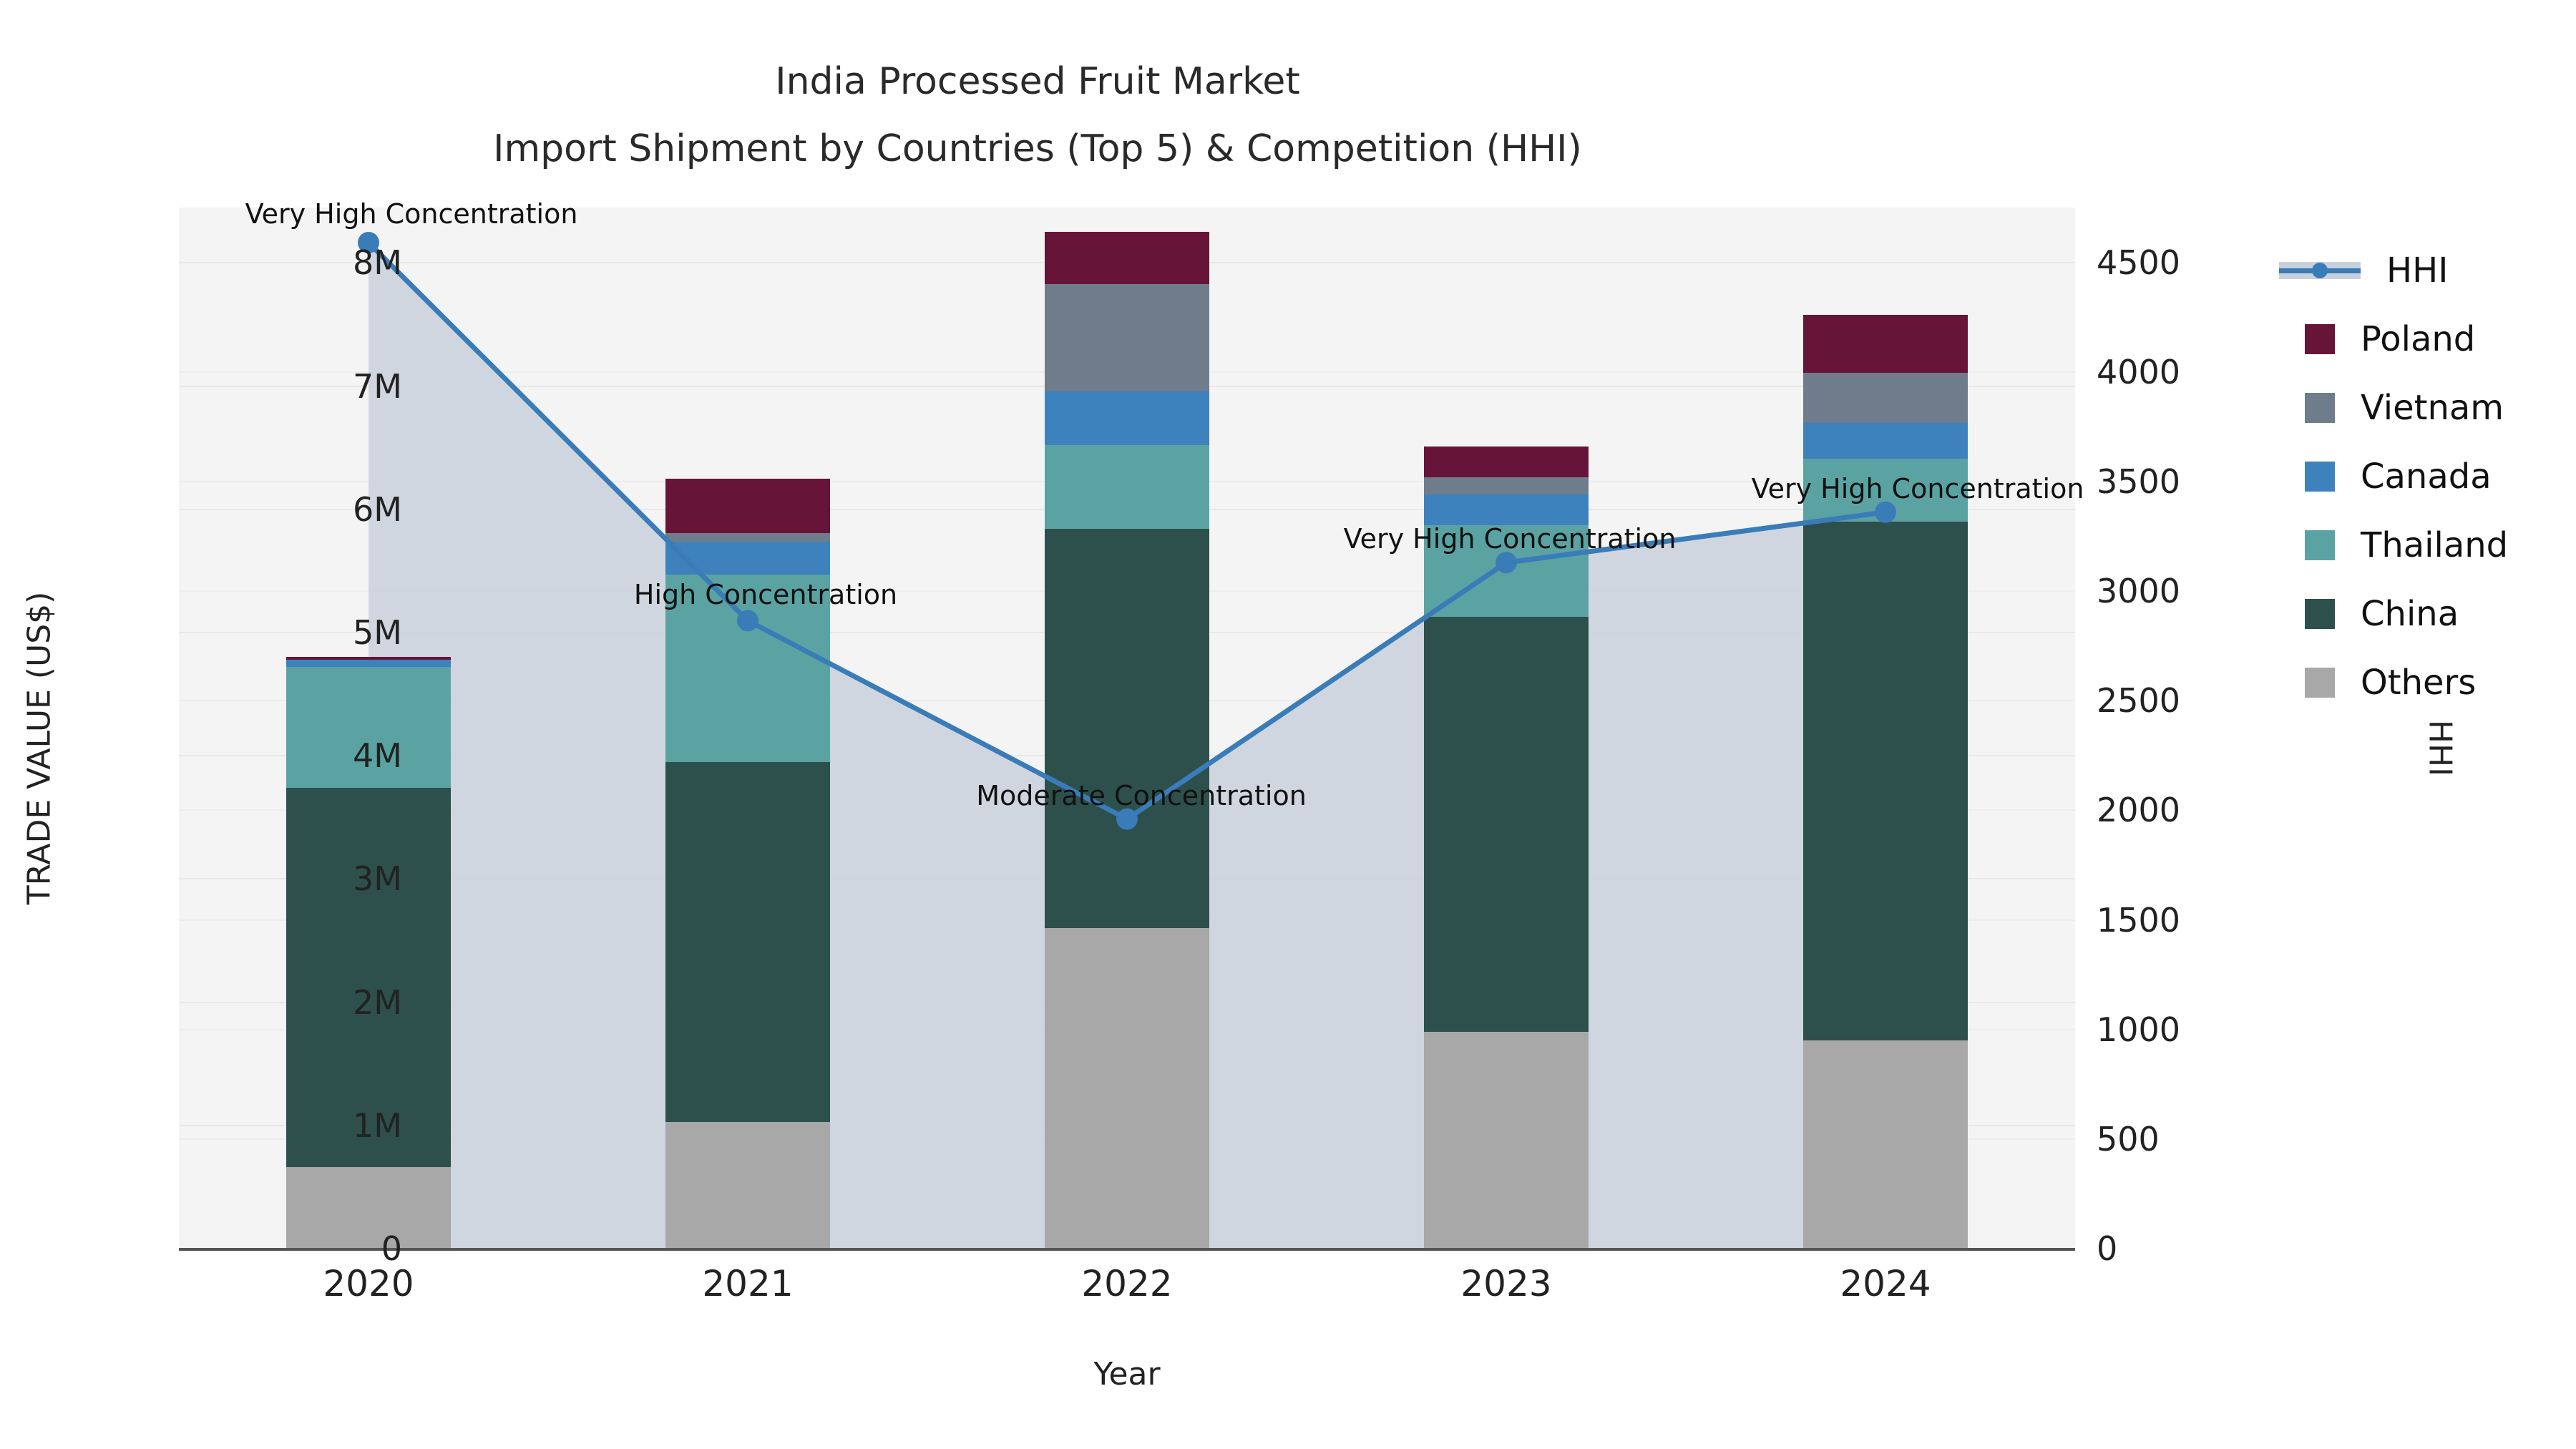 This screenshot has width=2576, height=1449. I want to click on bar-stack-2021, so click(747, 728).